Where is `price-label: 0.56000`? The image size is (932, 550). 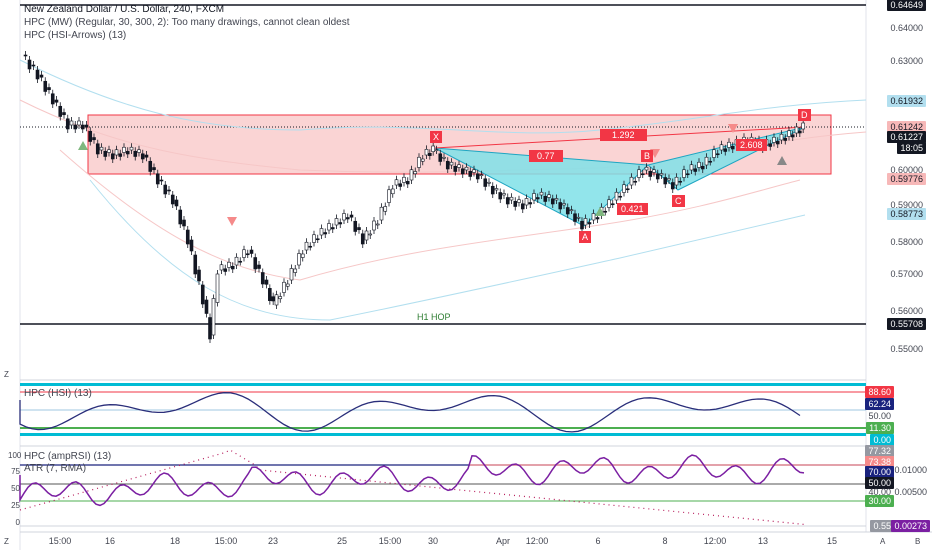 price-label: 0.56000 is located at coordinates (906, 311).